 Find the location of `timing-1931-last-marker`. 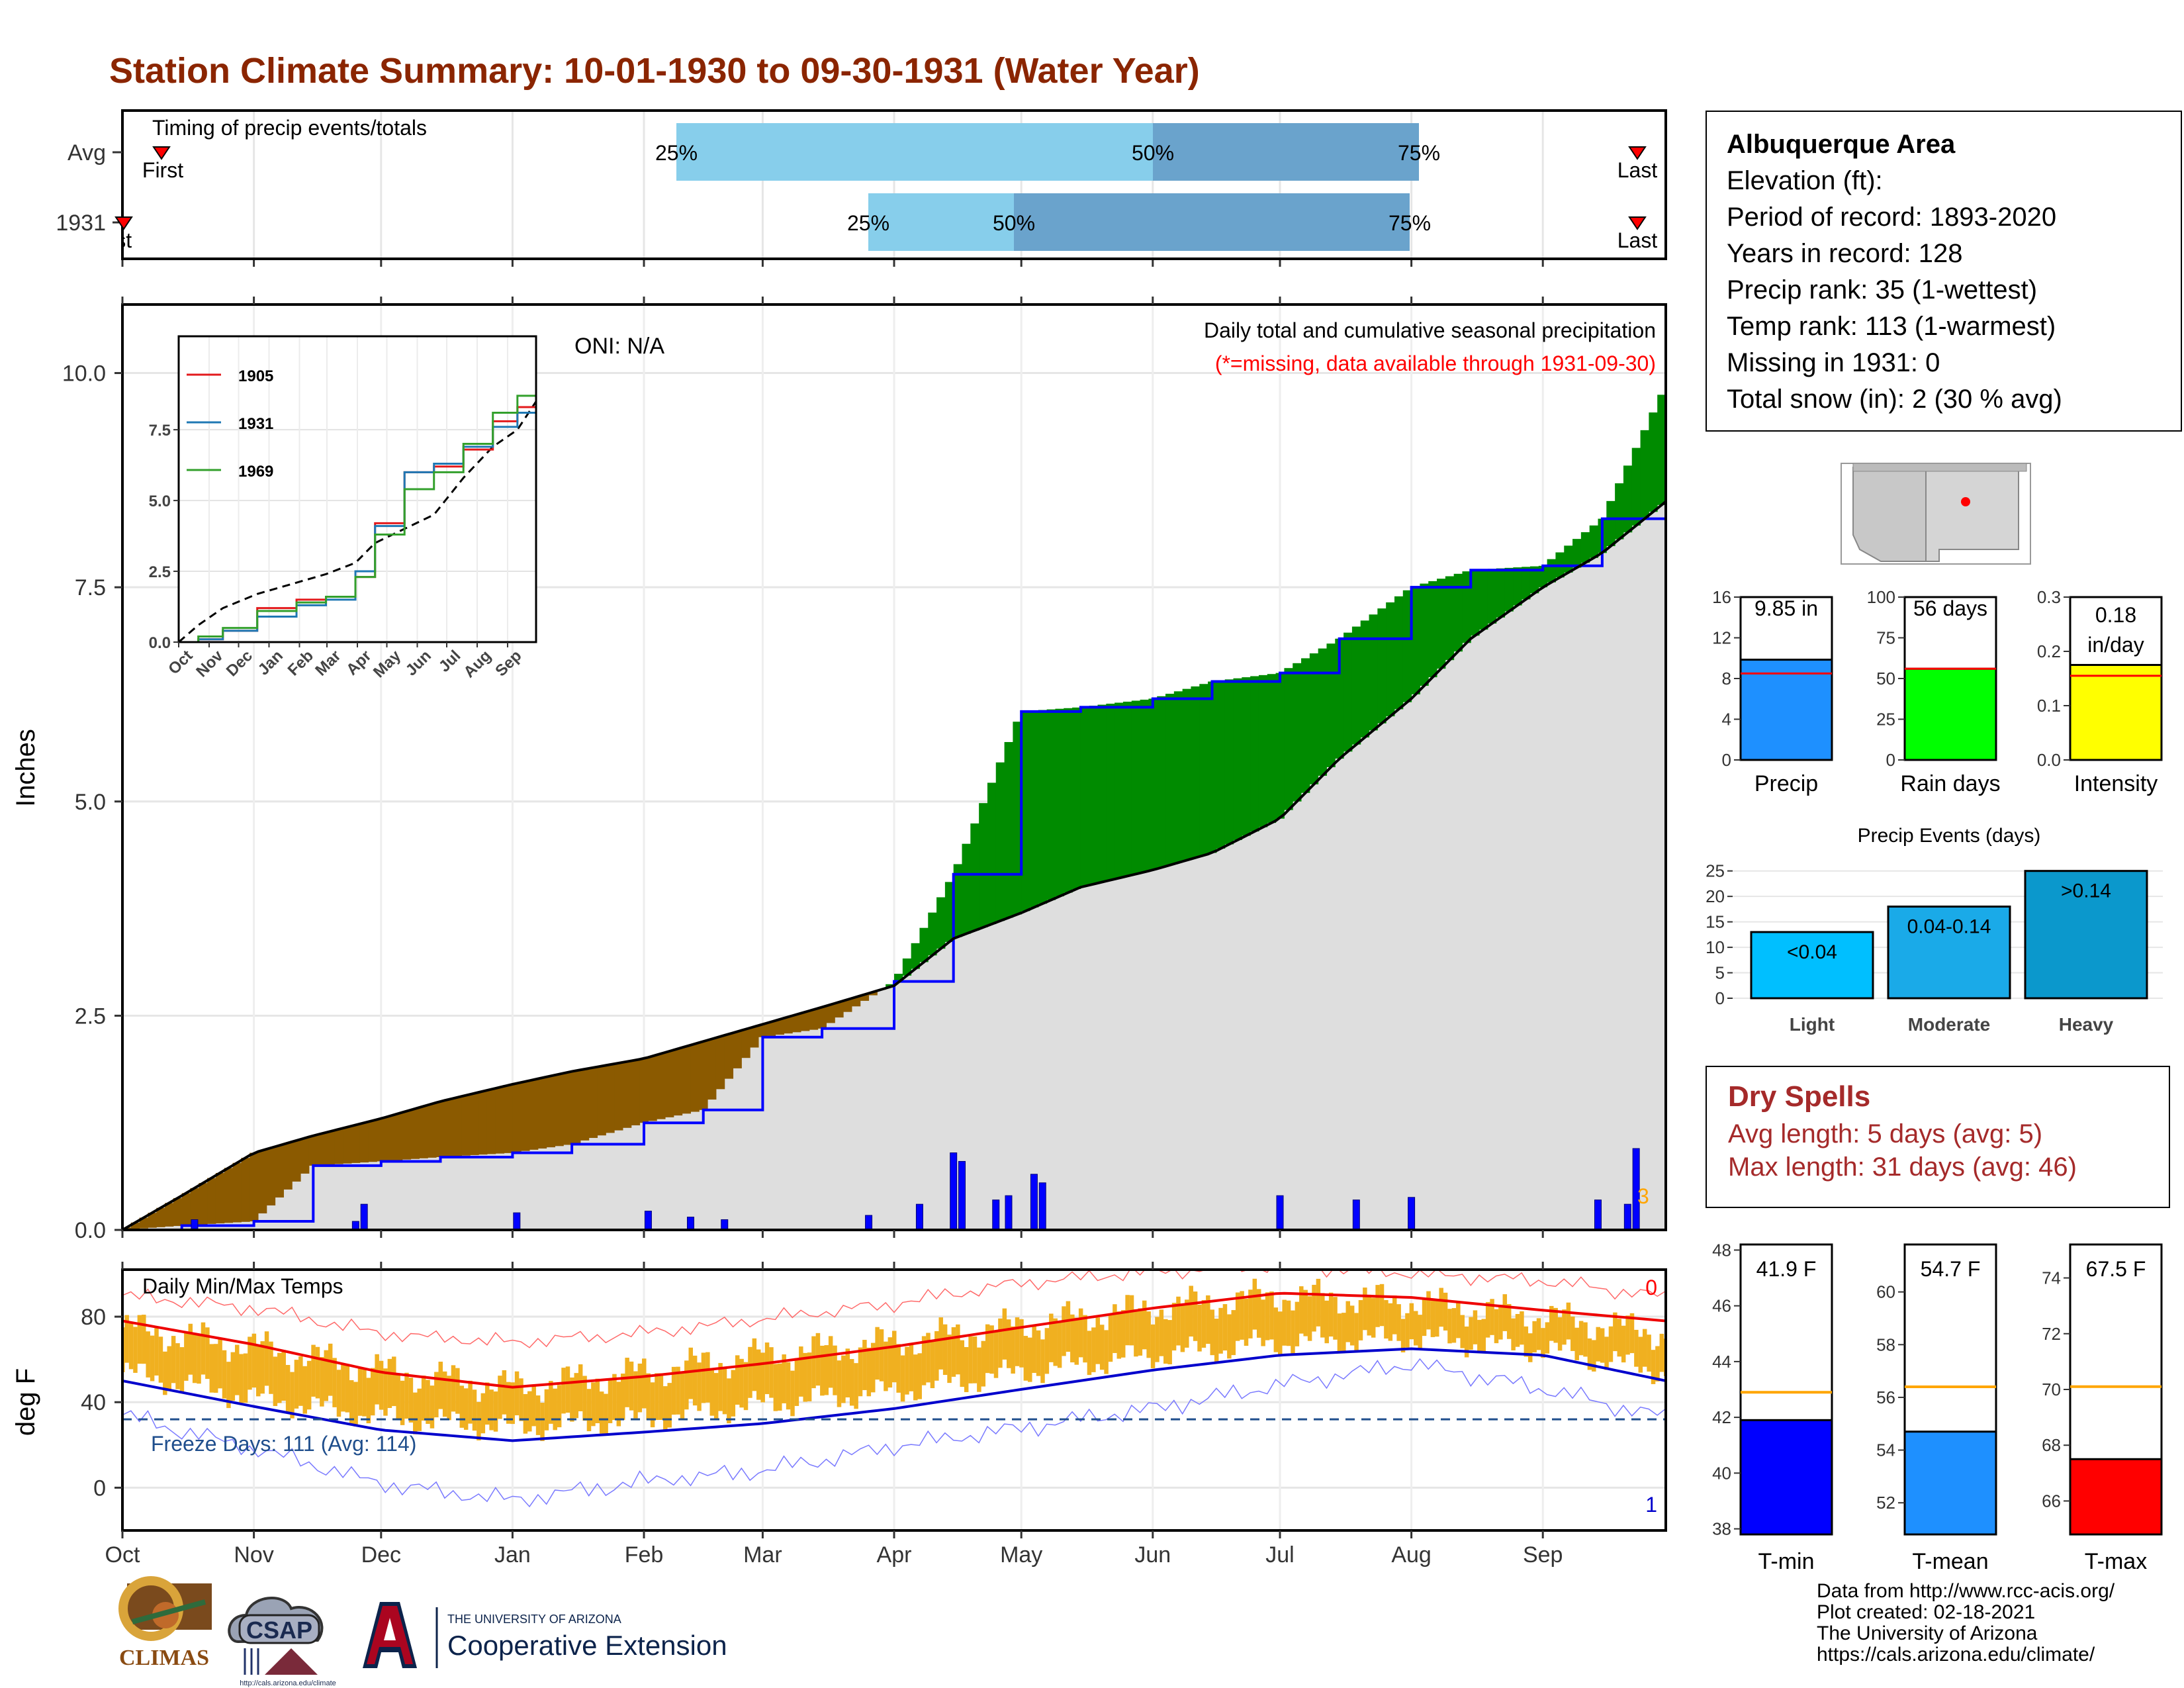

timing-1931-last-marker is located at coordinates (1638, 223).